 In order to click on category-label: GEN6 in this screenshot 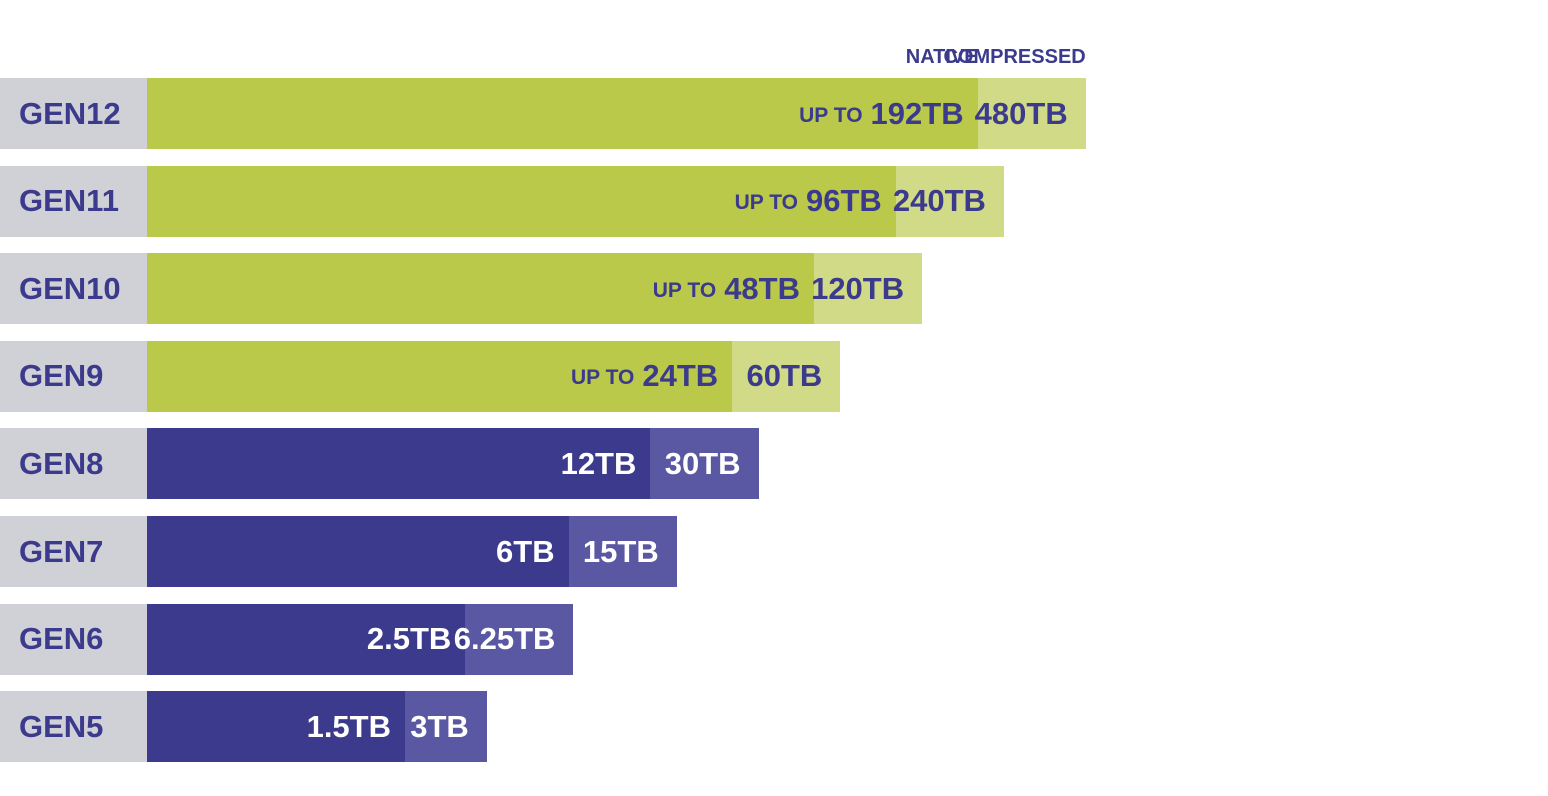, I will do `click(61, 639)`.